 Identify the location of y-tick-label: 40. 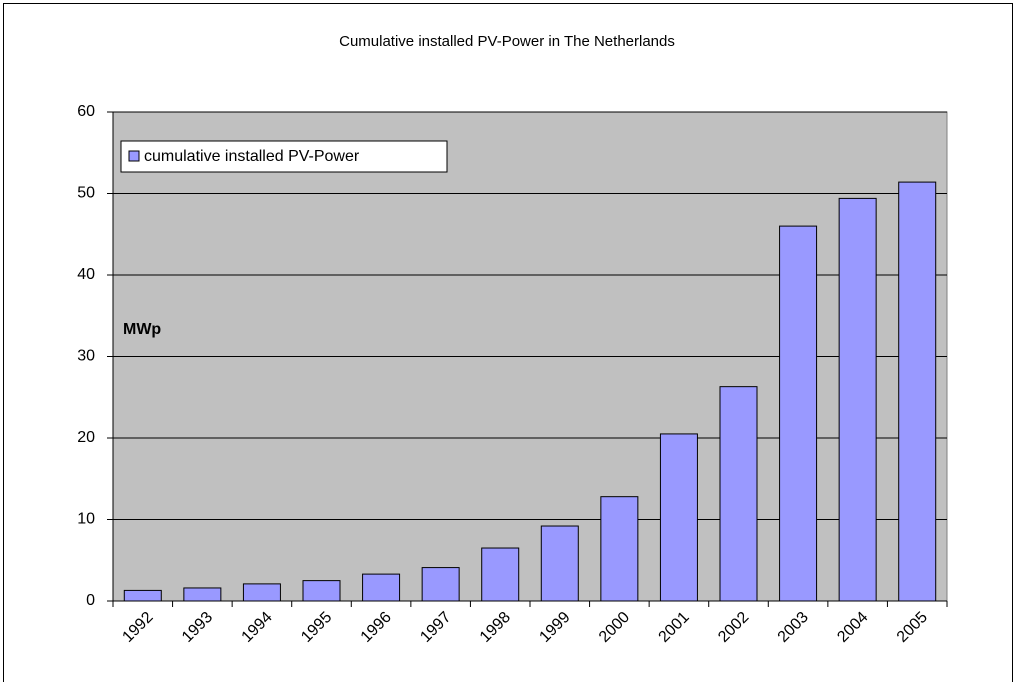
(86, 274).